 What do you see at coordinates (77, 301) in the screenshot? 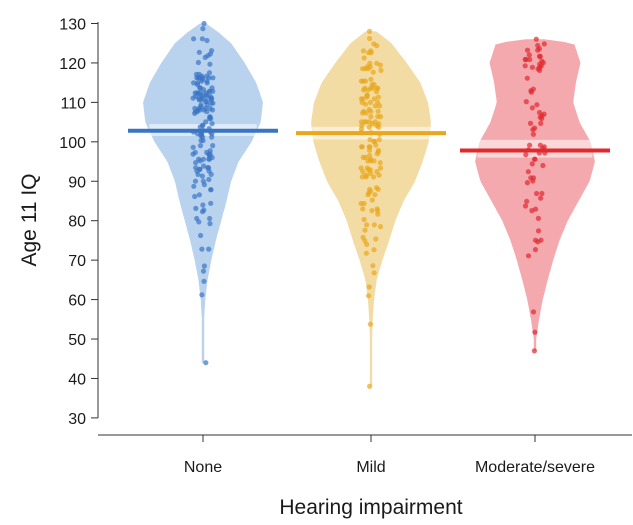
I see `y-tick-label: 60` at bounding box center [77, 301].